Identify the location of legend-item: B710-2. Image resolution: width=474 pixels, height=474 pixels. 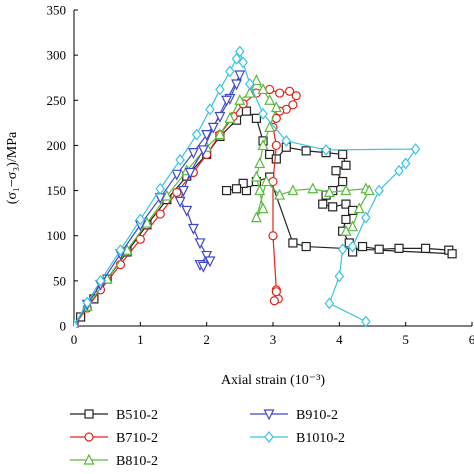
(114, 438).